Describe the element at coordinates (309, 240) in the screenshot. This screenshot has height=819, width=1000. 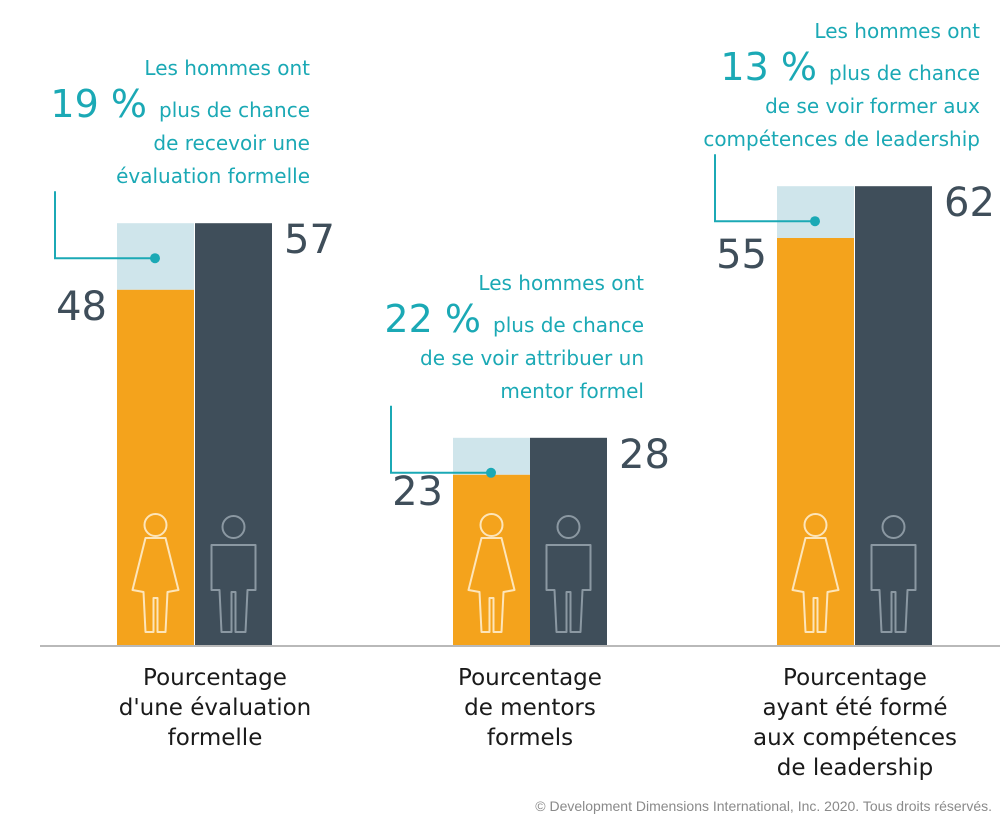
I see `men-value-label: 57` at that location.